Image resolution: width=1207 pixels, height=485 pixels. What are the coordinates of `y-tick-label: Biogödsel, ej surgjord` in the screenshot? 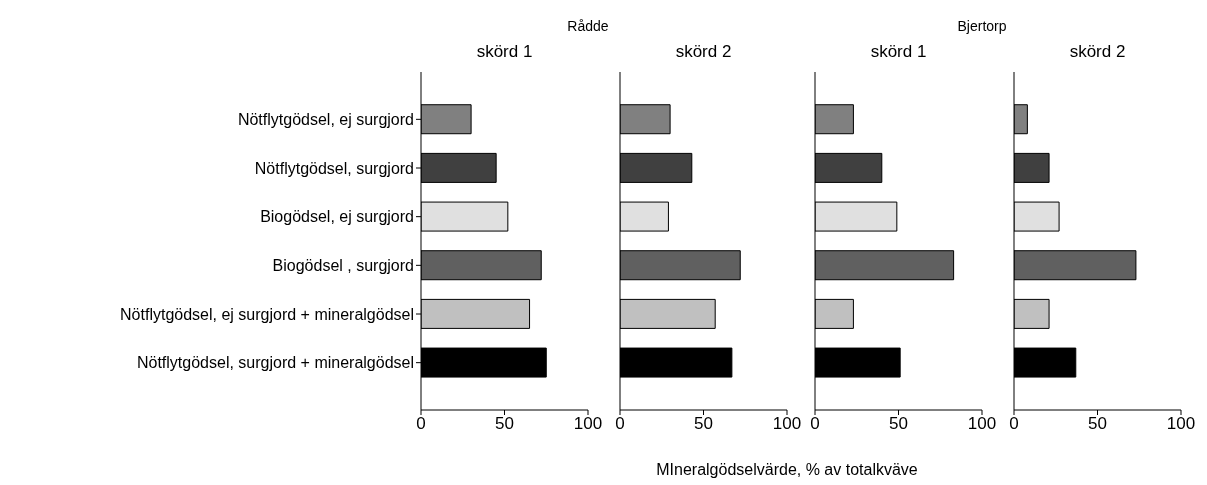 It's located at (337, 217).